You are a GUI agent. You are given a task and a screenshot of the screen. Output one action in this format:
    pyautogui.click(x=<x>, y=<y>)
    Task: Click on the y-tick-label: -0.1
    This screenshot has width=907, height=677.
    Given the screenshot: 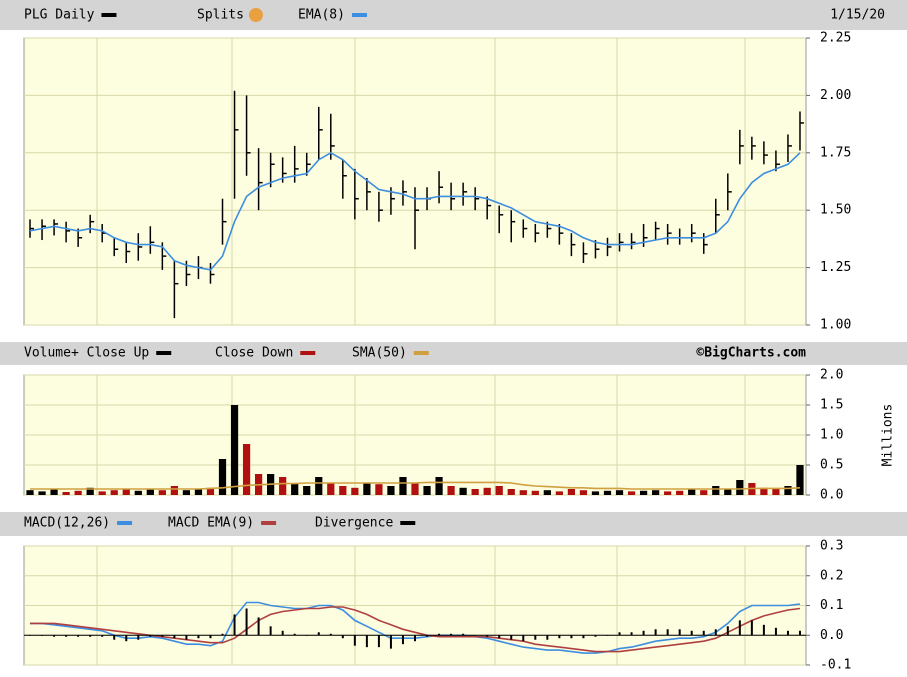 What is the action you would take?
    pyautogui.click(x=835, y=665)
    